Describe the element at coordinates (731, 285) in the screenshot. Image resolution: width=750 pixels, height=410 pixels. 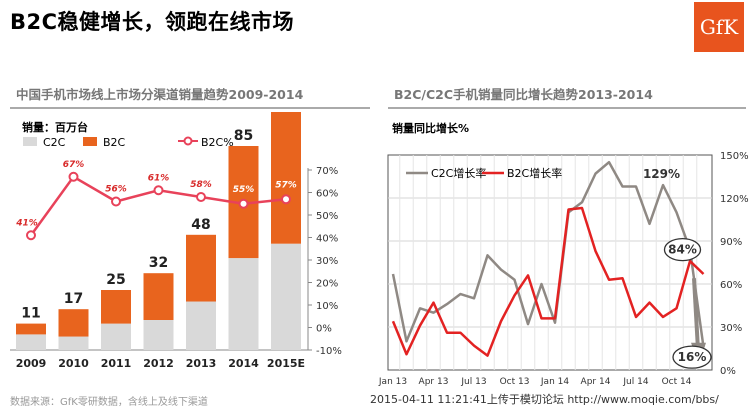
I see `y-tick-label: 60%` at that location.